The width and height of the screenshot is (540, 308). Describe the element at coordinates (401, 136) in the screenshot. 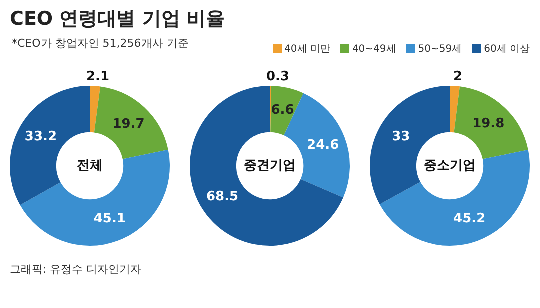

I see `data-label: 33` at that location.